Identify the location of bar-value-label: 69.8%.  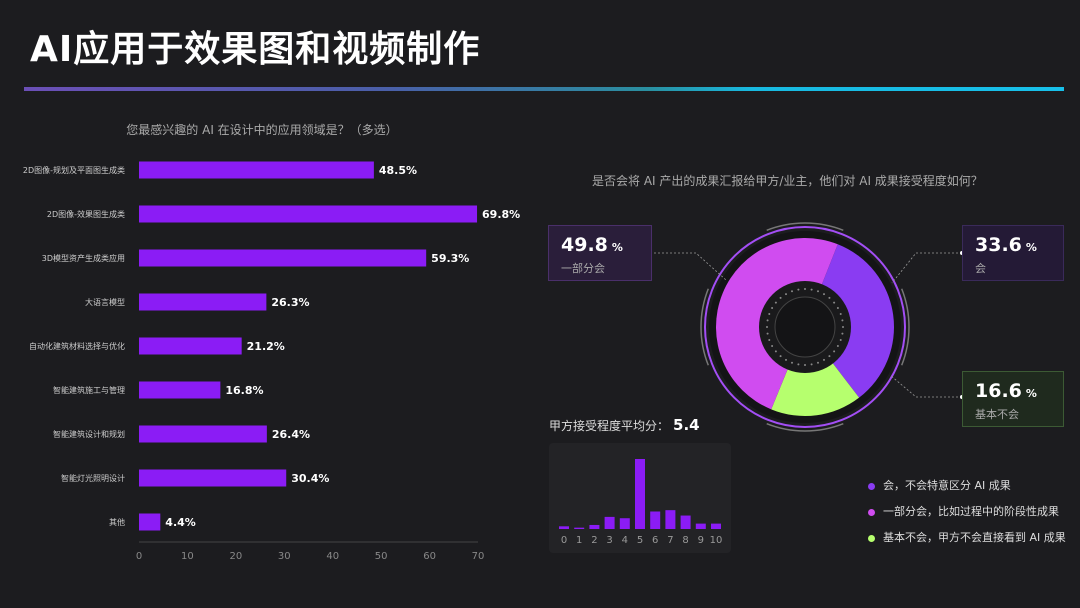
(501, 214).